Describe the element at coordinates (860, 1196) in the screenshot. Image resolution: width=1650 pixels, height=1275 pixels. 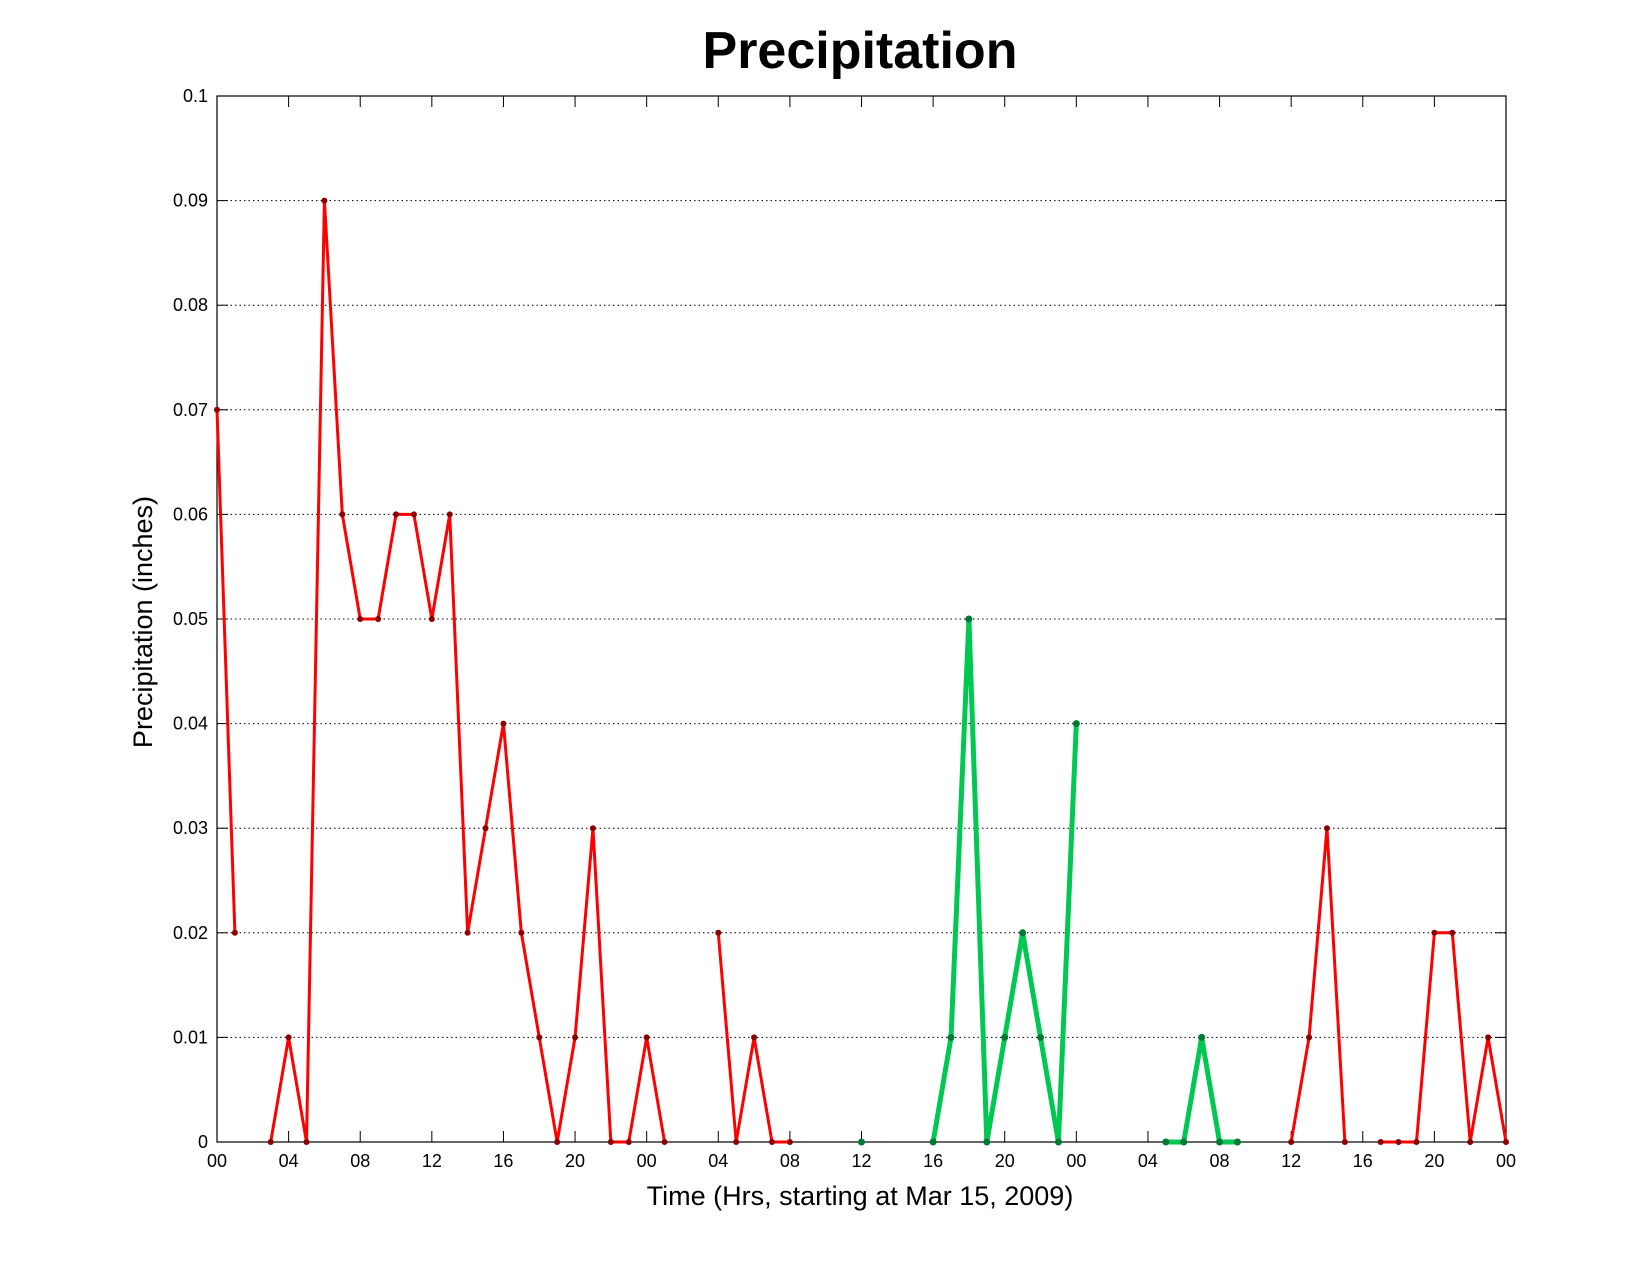
I see `x-axis-label: Time (Hrs, starting at Mar 15, 2009)` at that location.